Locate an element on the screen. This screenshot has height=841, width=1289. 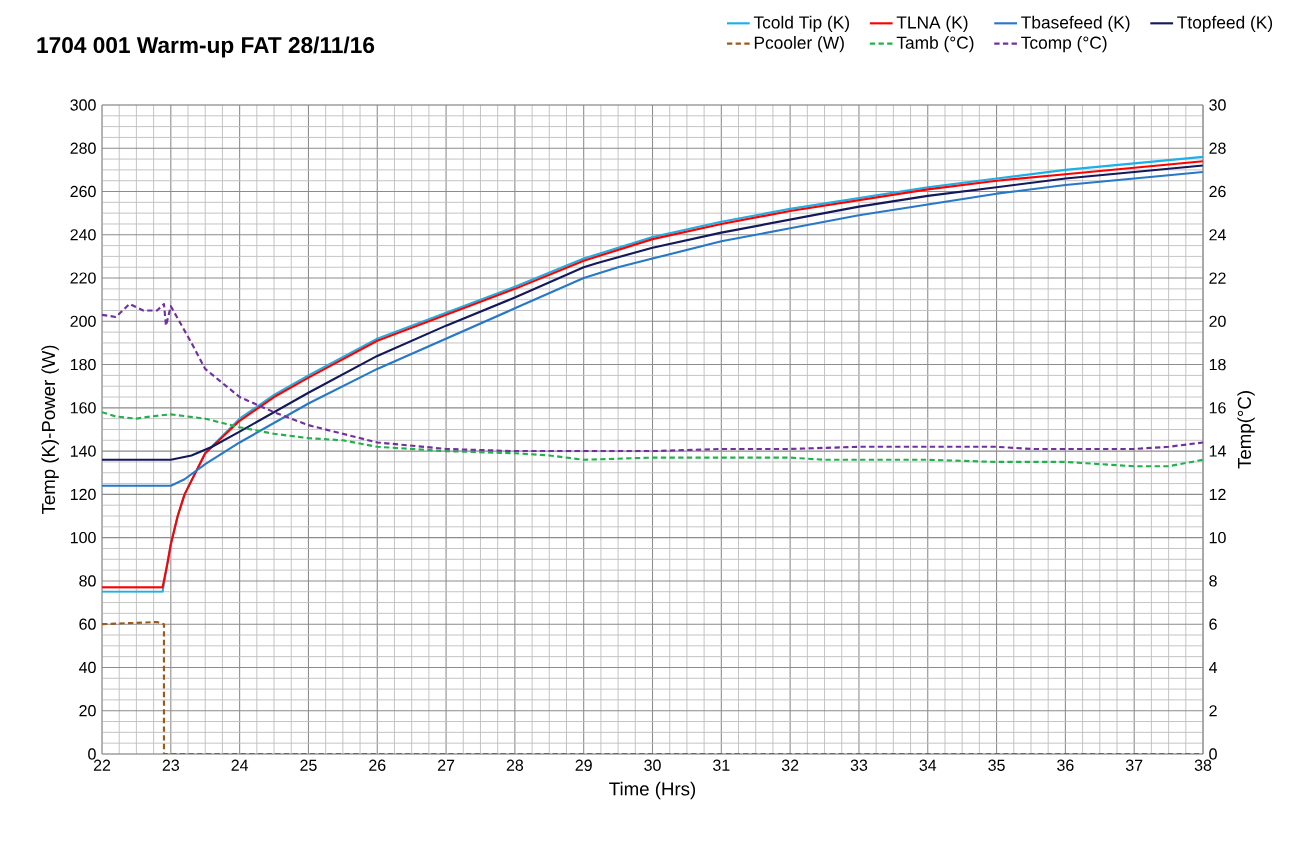
y-tick-label: 220 is located at coordinates (83, 278).